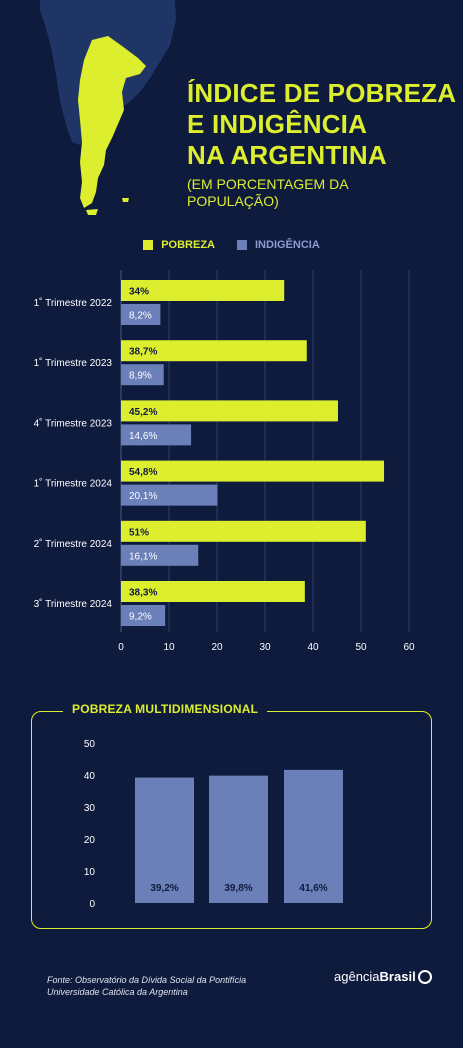  Describe the element at coordinates (73, 363) in the screenshot. I see `category-label: 1˚ Trimestre 2023` at that location.